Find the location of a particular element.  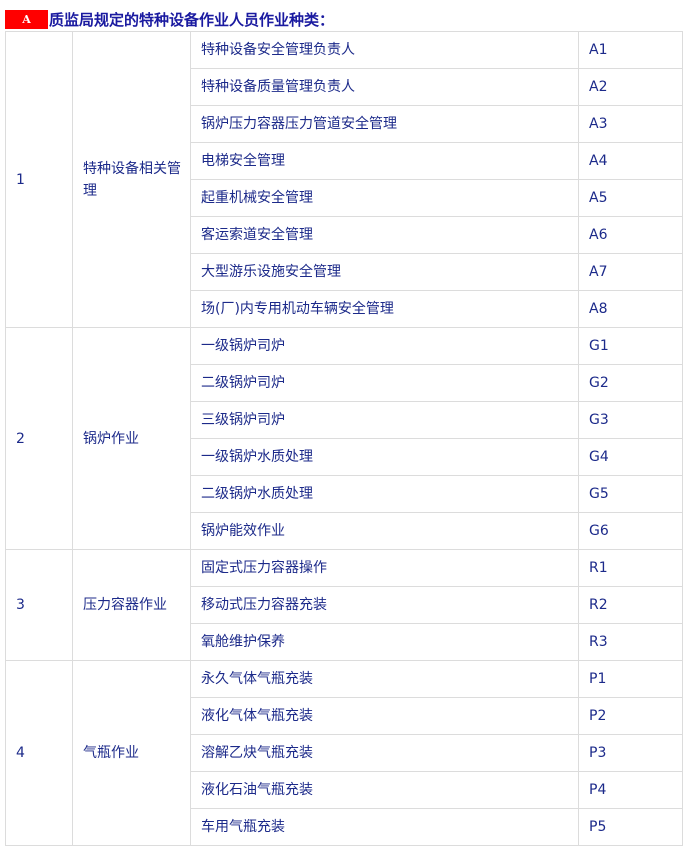

item-name: 二级锅炉司炉 is located at coordinates (384, 383).